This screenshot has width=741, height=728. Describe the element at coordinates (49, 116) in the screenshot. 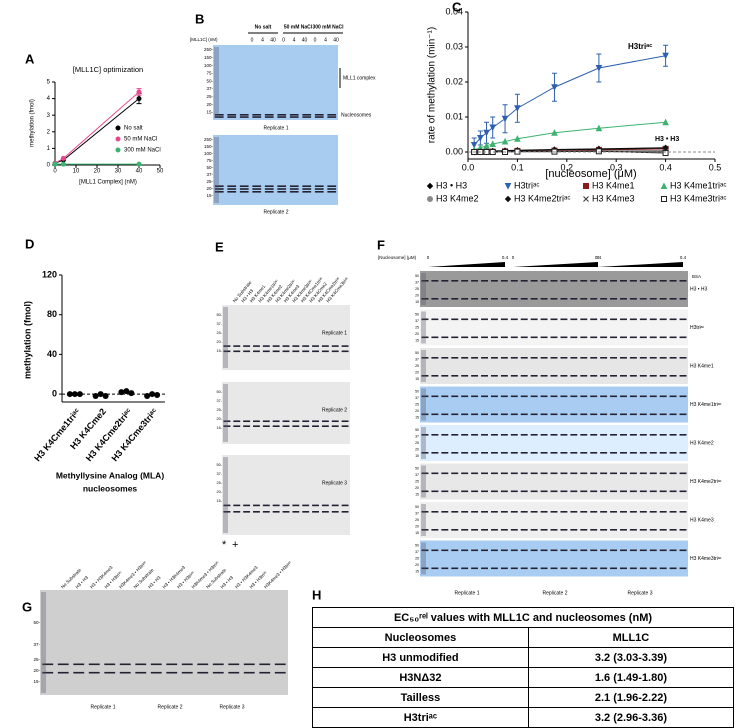

I see `y-tick-label: 3` at that location.